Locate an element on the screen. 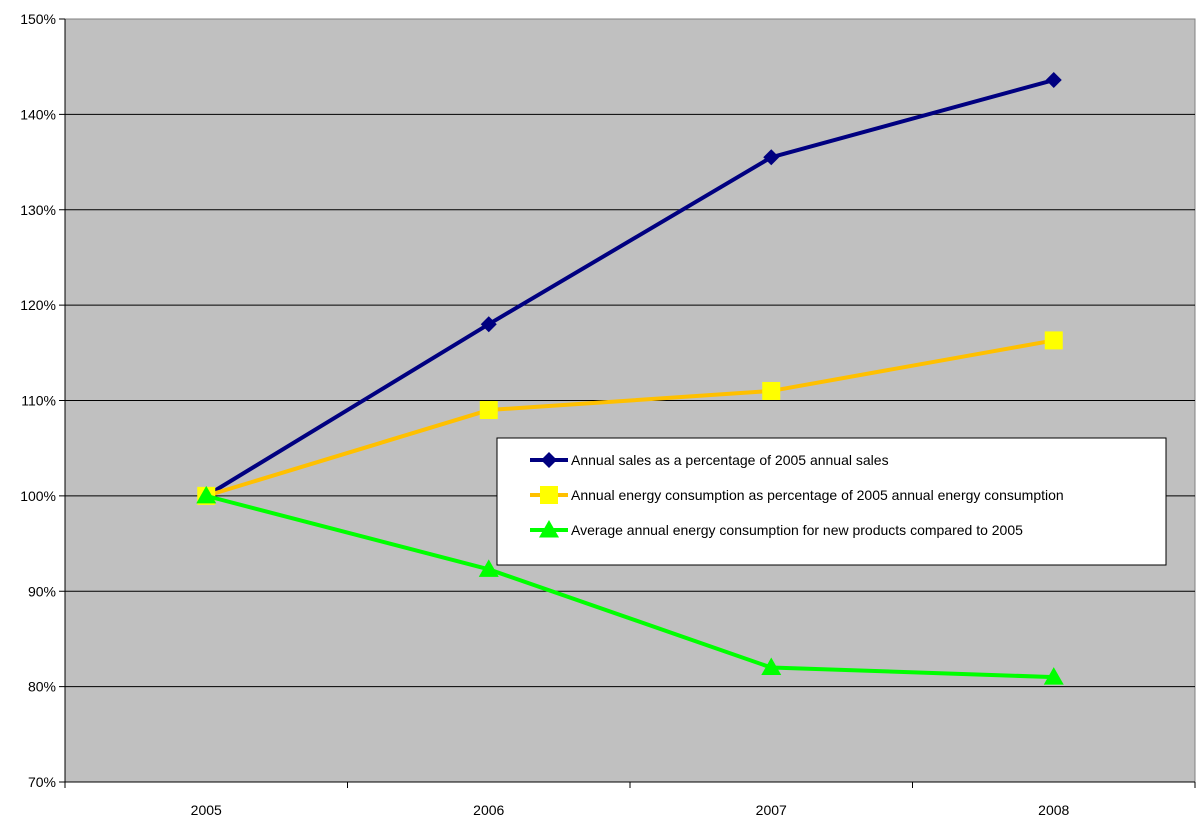  y-tick-label: 150% is located at coordinates (38, 19).